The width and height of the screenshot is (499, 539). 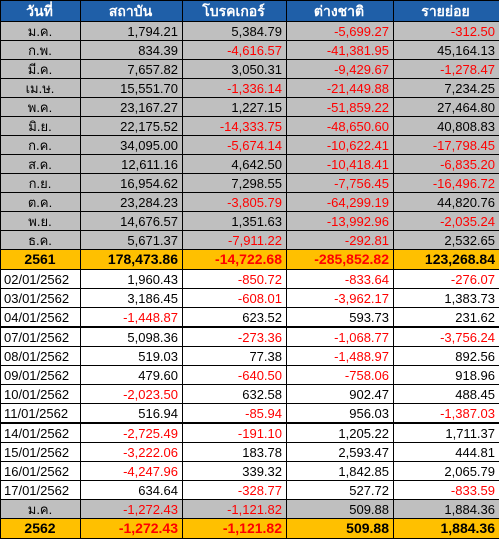 What do you see at coordinates (446, 31) in the screenshot?
I see `value-cell: -312.50` at bounding box center [446, 31].